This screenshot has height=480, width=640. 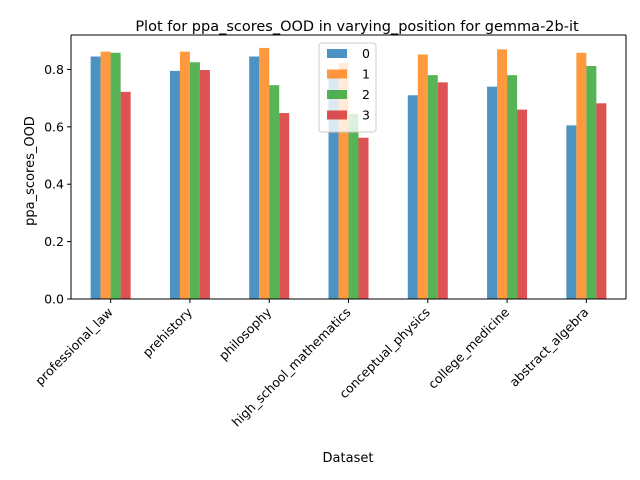 I want to click on legend-label: 1, so click(x=366, y=74).